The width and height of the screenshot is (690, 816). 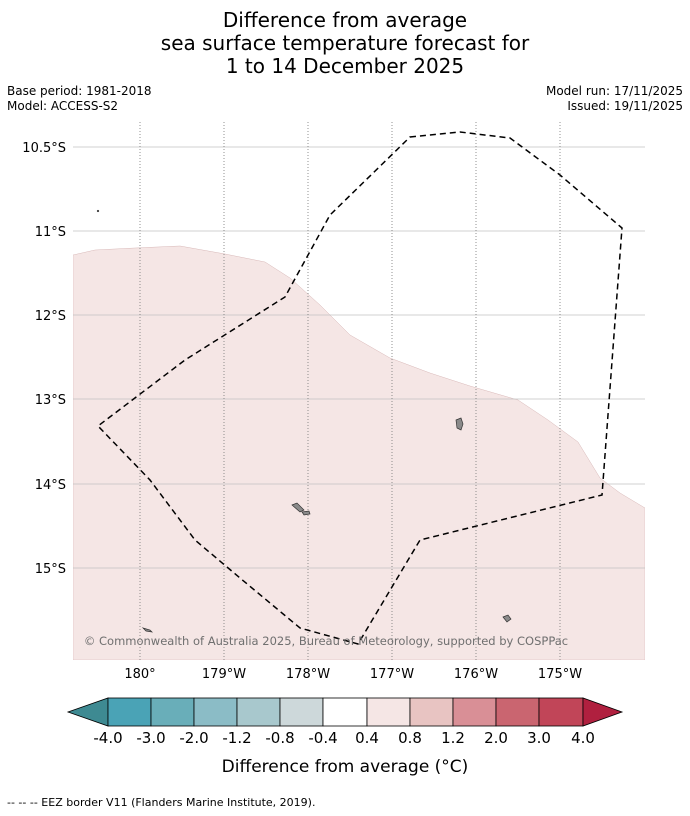 I want to click on title-line-2: sea surface temperature forecast for, so click(x=345, y=43).